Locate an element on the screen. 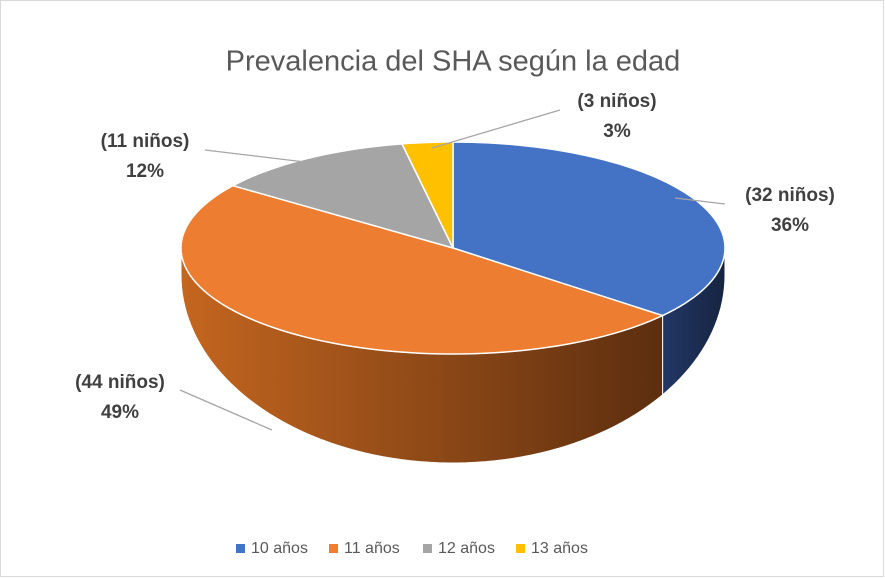 Image resolution: width=885 pixels, height=578 pixels. value-label: 3% is located at coordinates (617, 131).